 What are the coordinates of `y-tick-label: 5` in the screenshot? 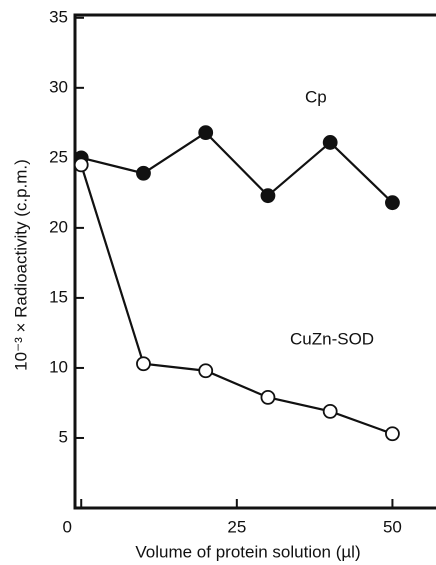 It's located at (63, 436).